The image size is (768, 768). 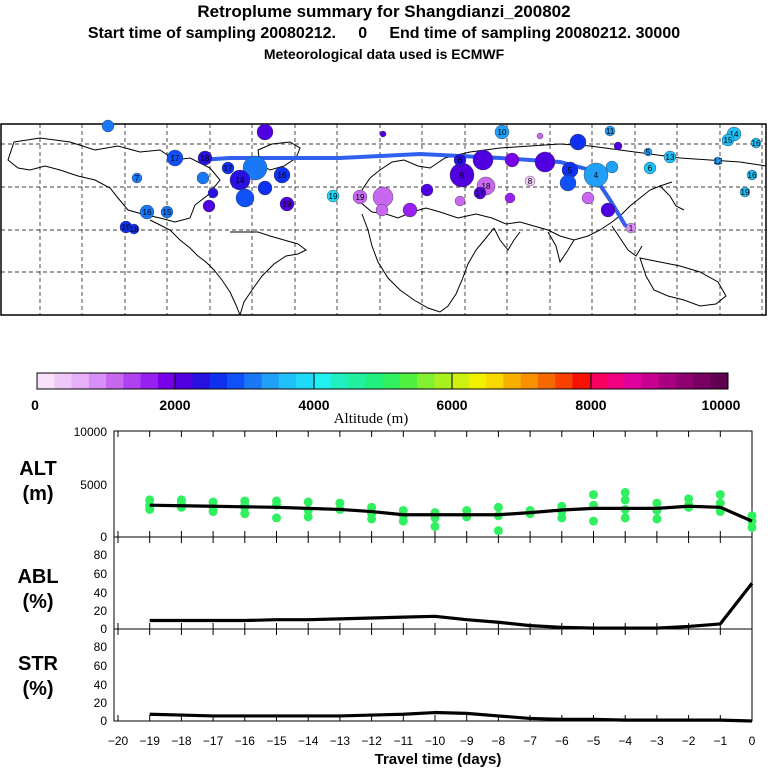 I want to click on colorbar-label: Altitude (m), so click(x=371, y=419).